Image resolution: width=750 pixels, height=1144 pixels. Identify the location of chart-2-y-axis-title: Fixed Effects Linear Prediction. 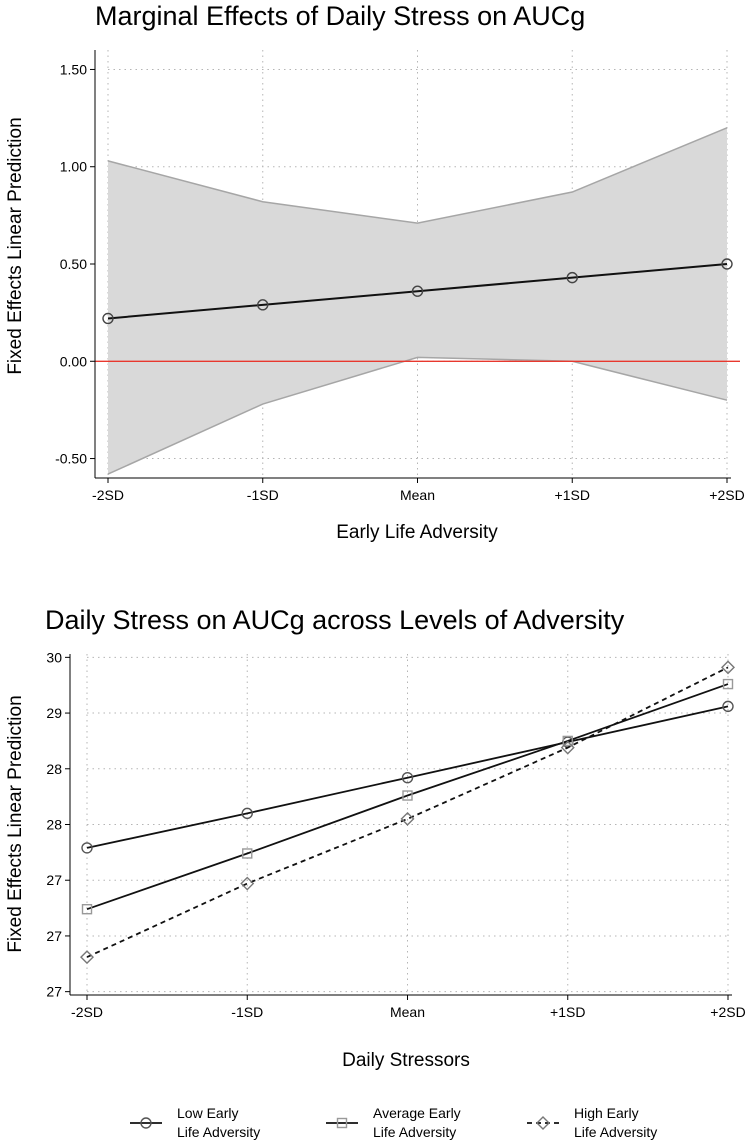
(15, 823).